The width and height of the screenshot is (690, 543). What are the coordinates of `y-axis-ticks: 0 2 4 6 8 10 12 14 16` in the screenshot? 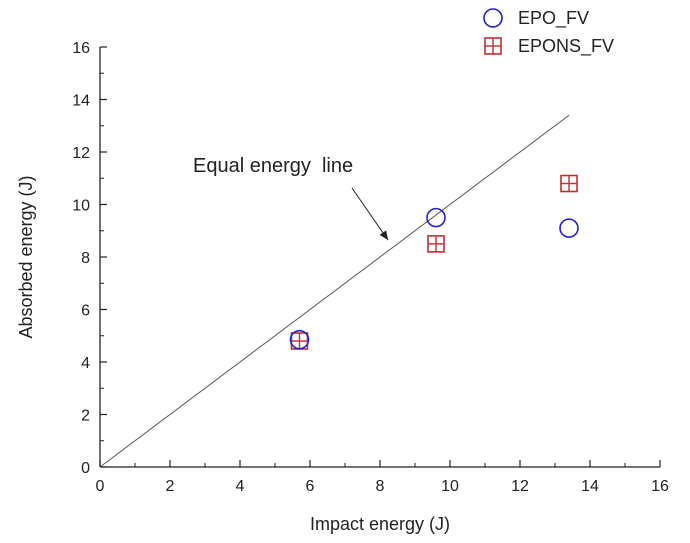 It's located at (89, 258).